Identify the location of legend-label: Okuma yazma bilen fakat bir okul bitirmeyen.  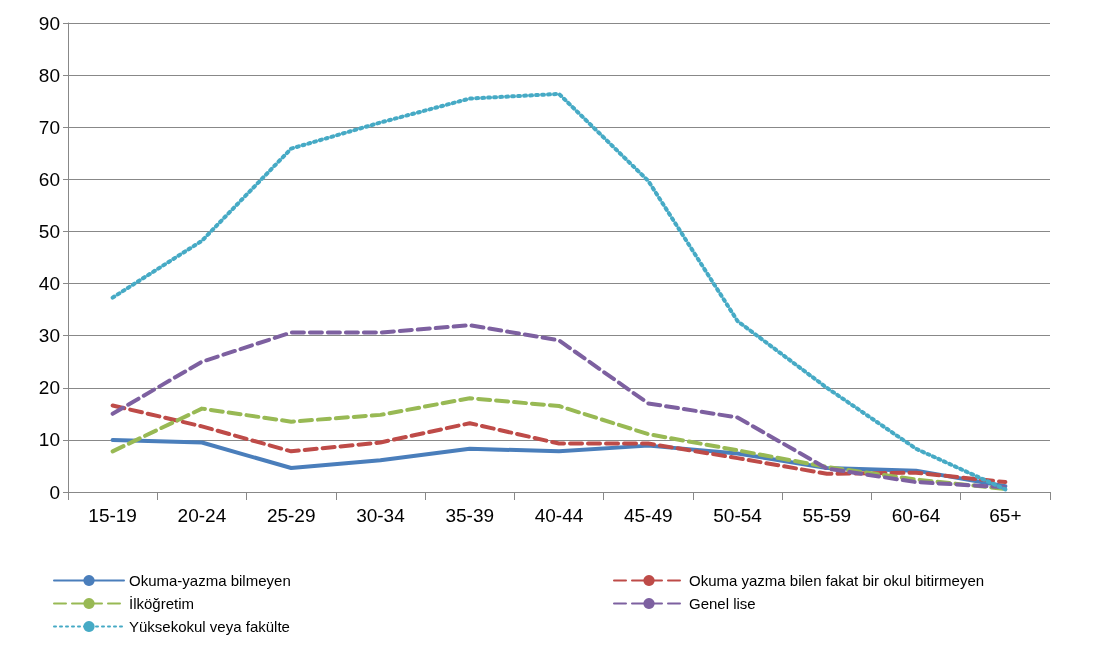
(837, 580).